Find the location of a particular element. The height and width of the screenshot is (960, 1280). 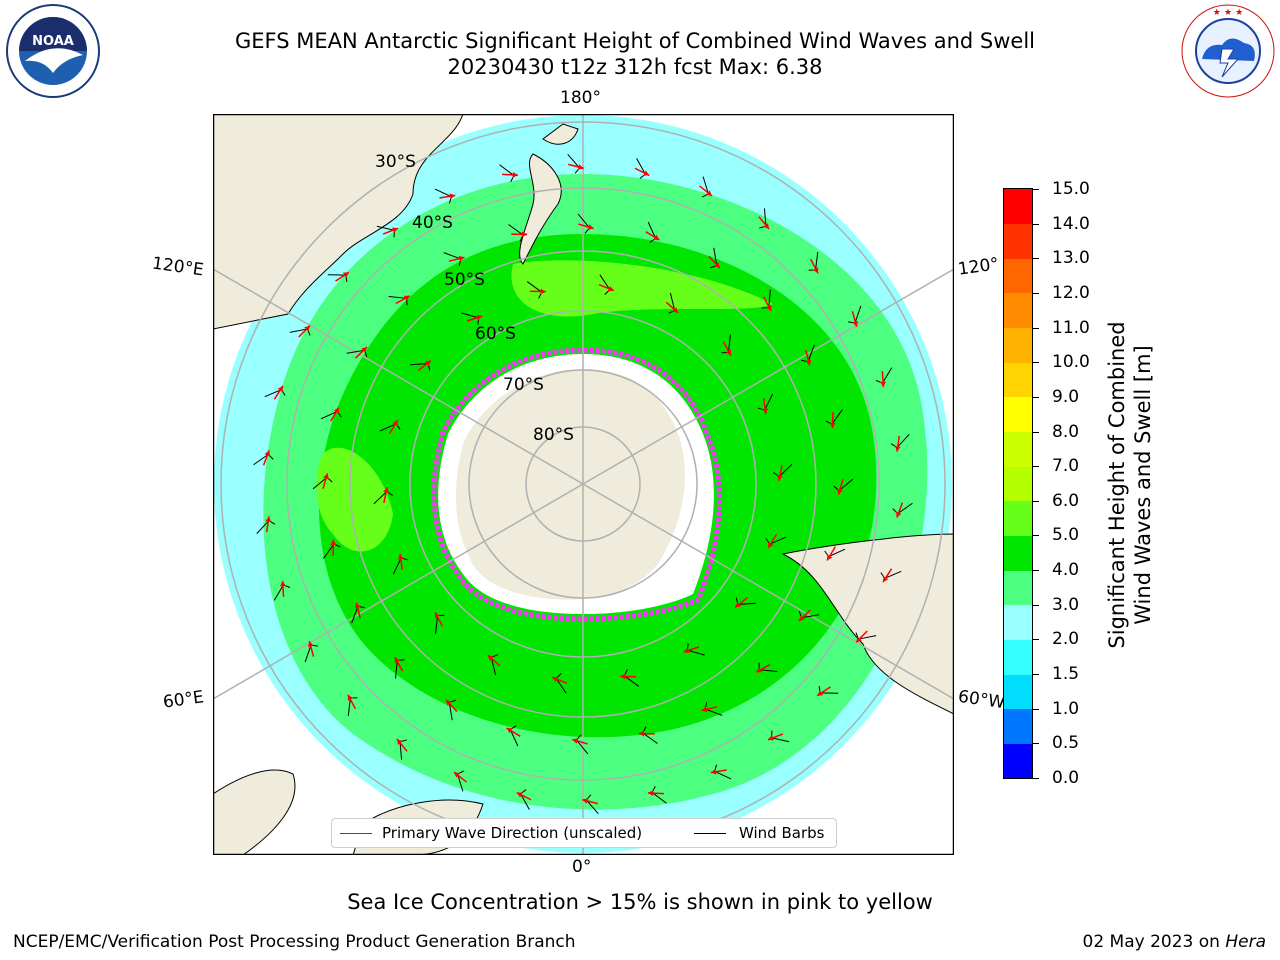

legend-wind-line is located at coordinates (710, 833).